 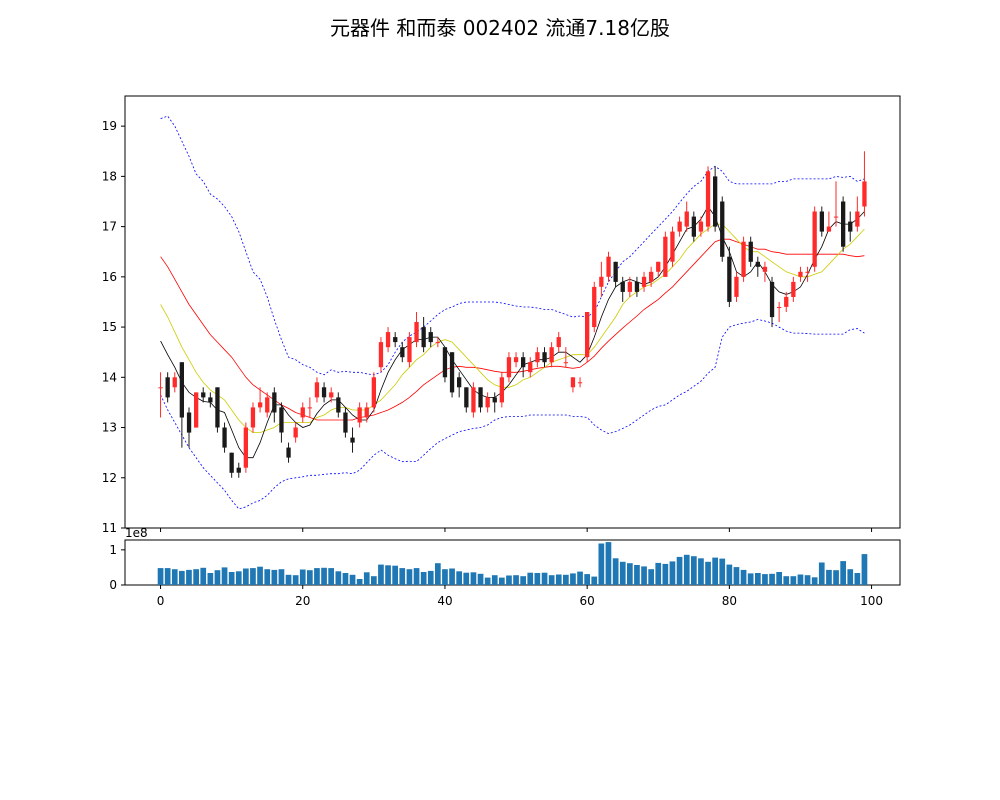 What do you see at coordinates (109, 277) in the screenshot?
I see `price-y-tick-label: 16` at bounding box center [109, 277].